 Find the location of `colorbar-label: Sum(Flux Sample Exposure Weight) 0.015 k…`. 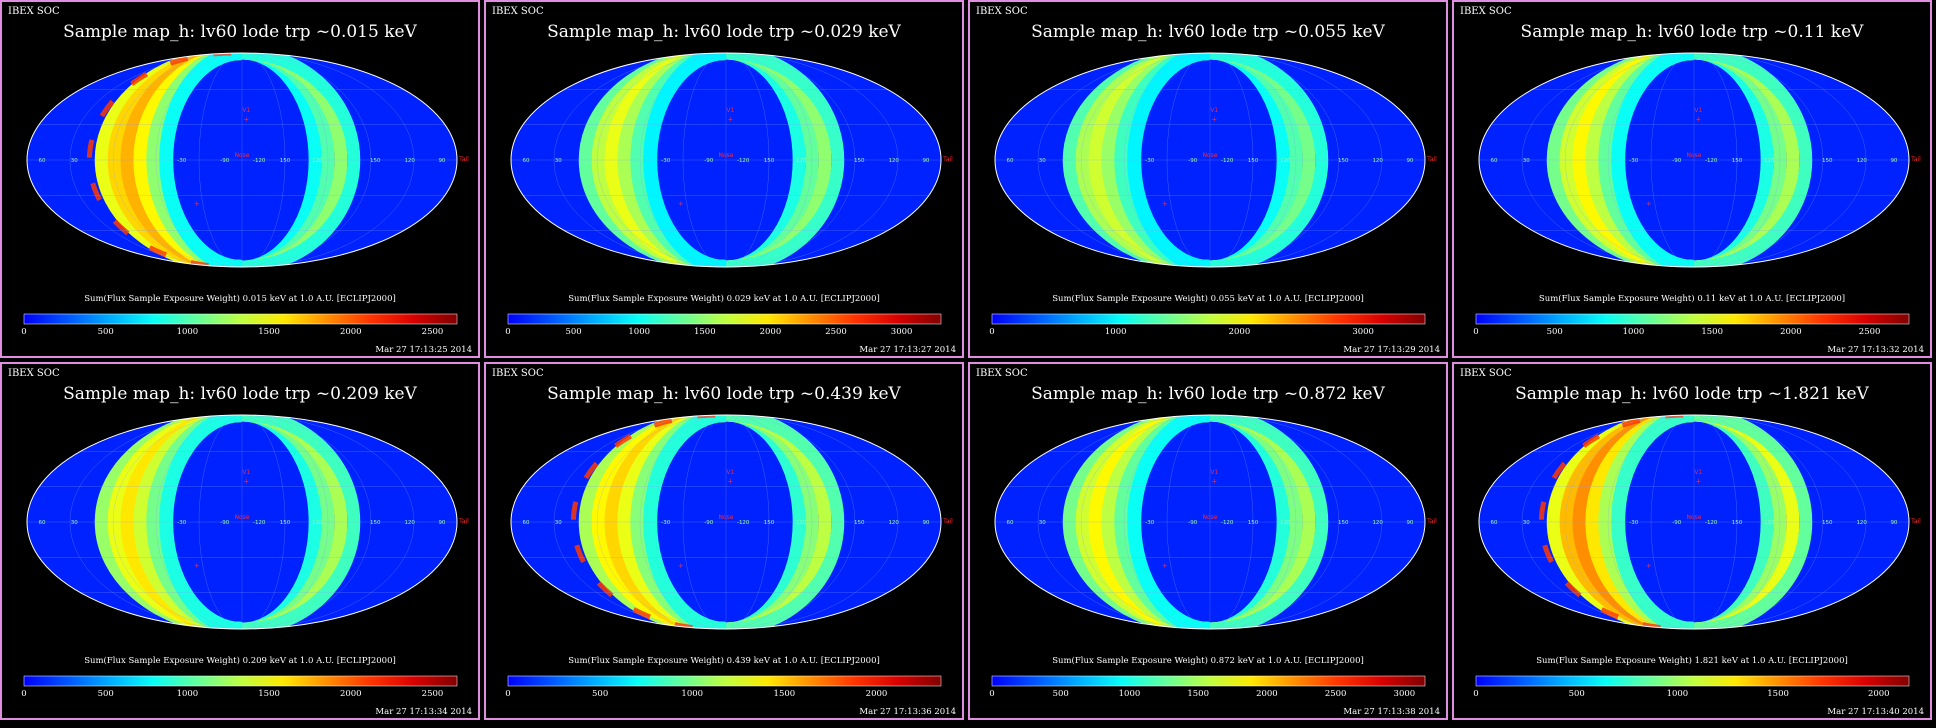

colorbar-label: Sum(Flux Sample Exposure Weight) 0.015 k… is located at coordinates (240, 299).